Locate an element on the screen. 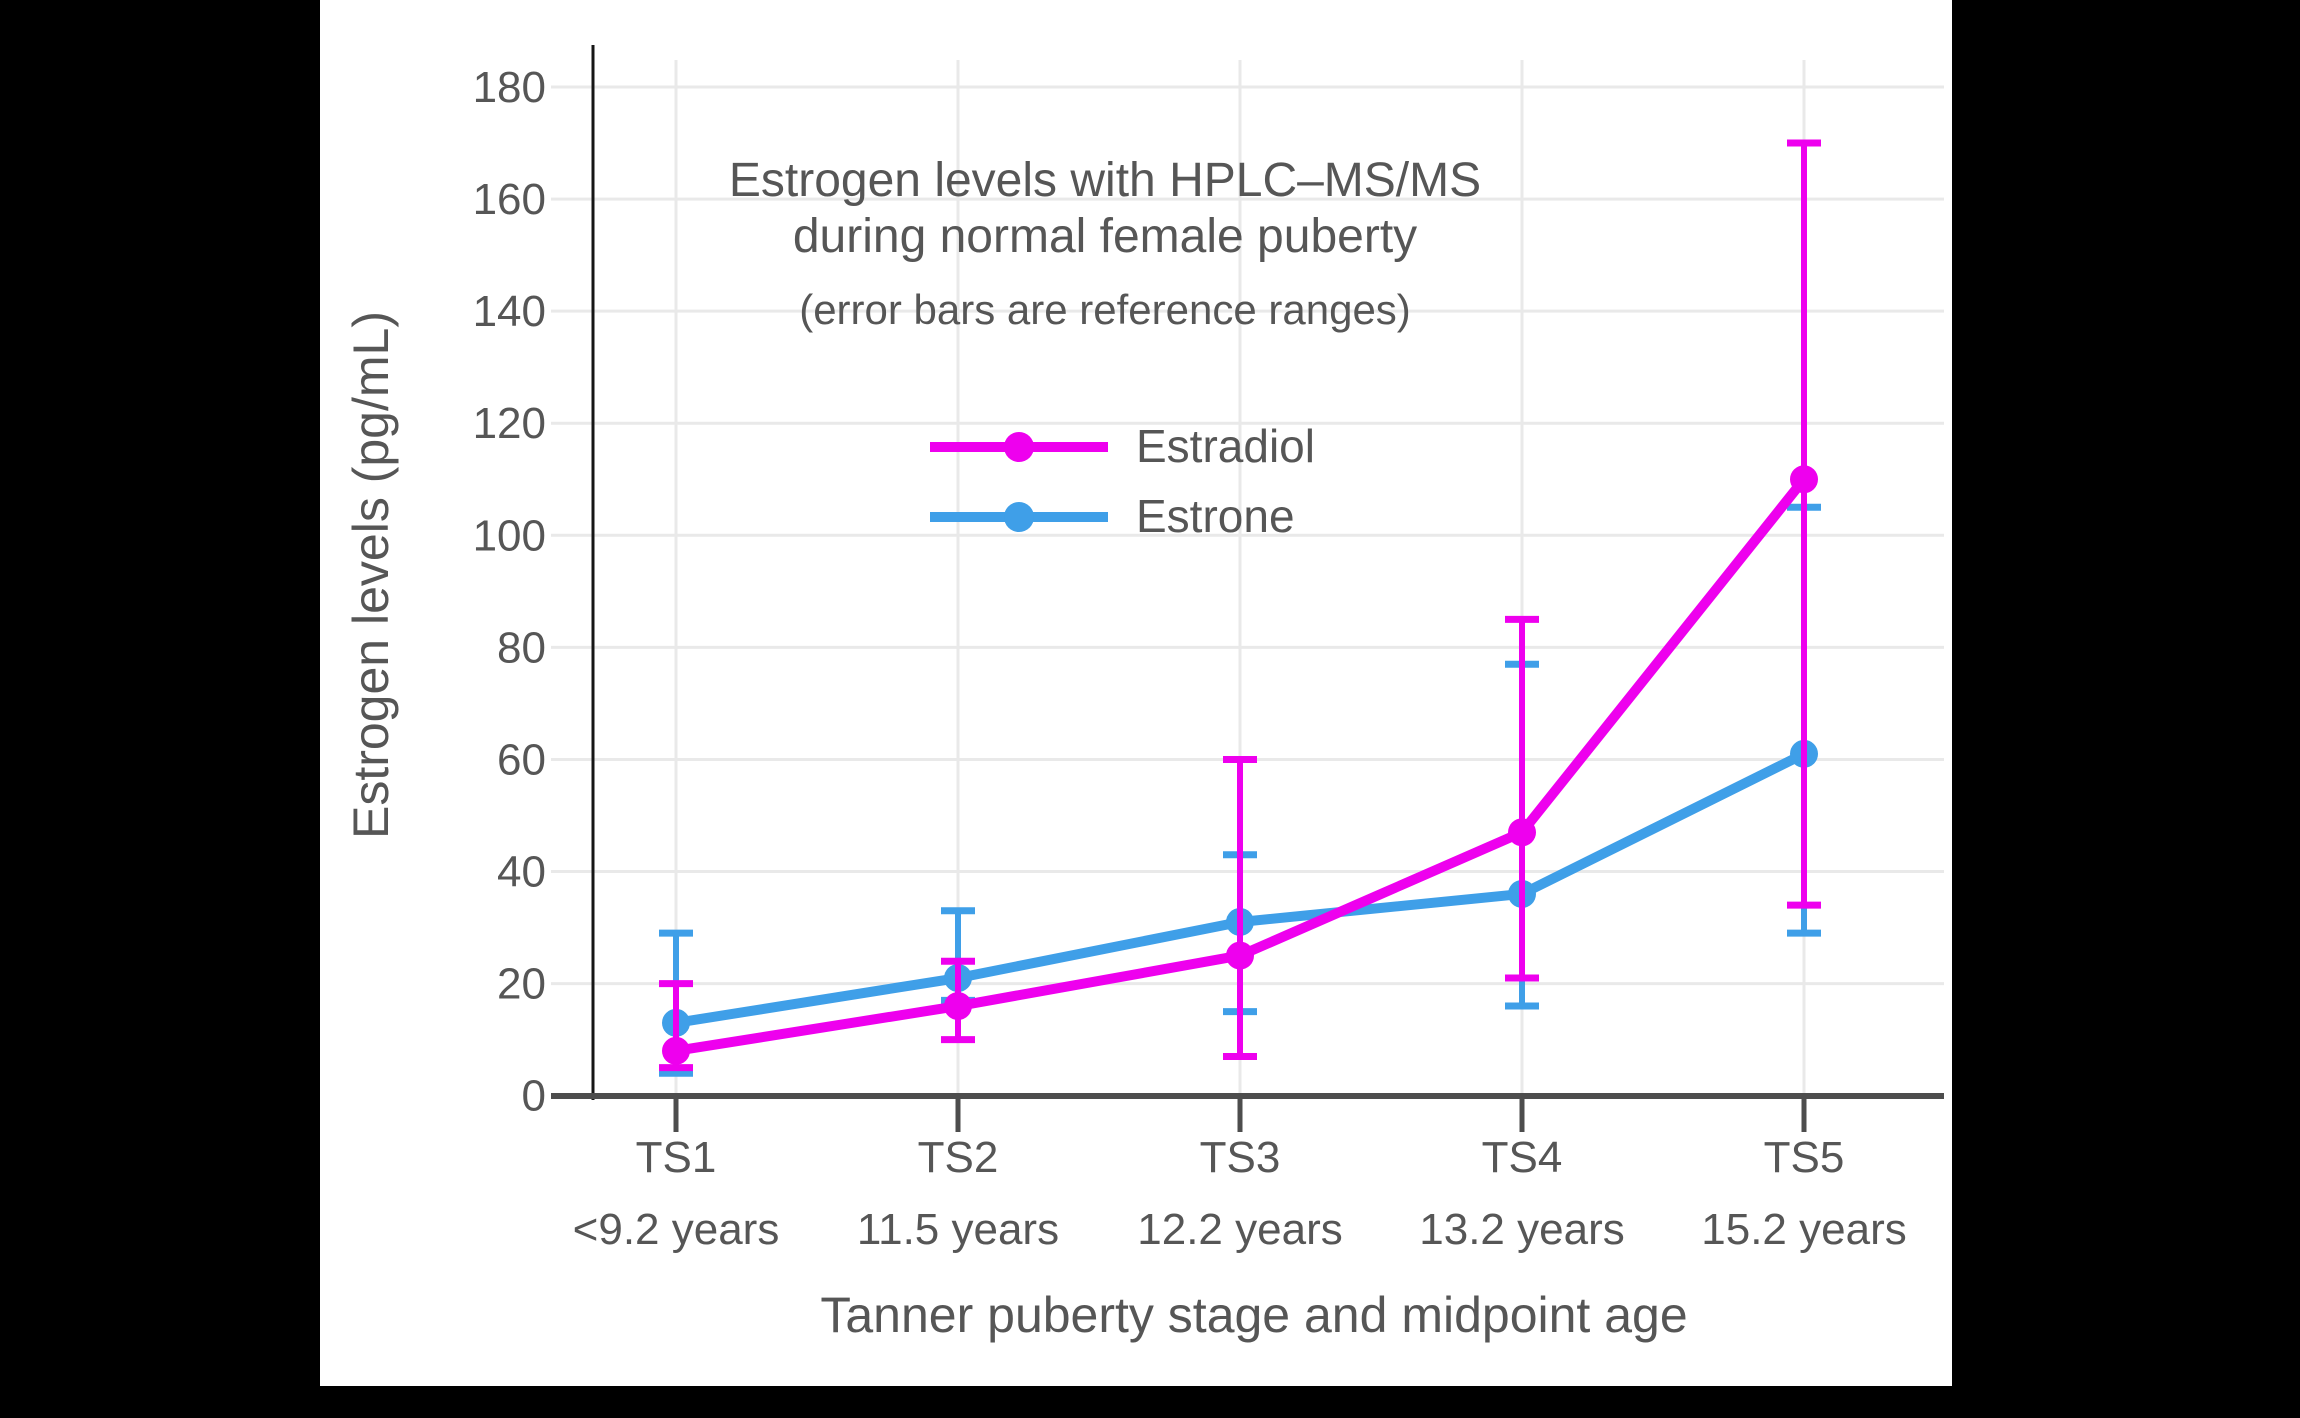 The width and height of the screenshot is (2300, 1418). legend-label-estradiol: Estradiol is located at coordinates (1225, 446).